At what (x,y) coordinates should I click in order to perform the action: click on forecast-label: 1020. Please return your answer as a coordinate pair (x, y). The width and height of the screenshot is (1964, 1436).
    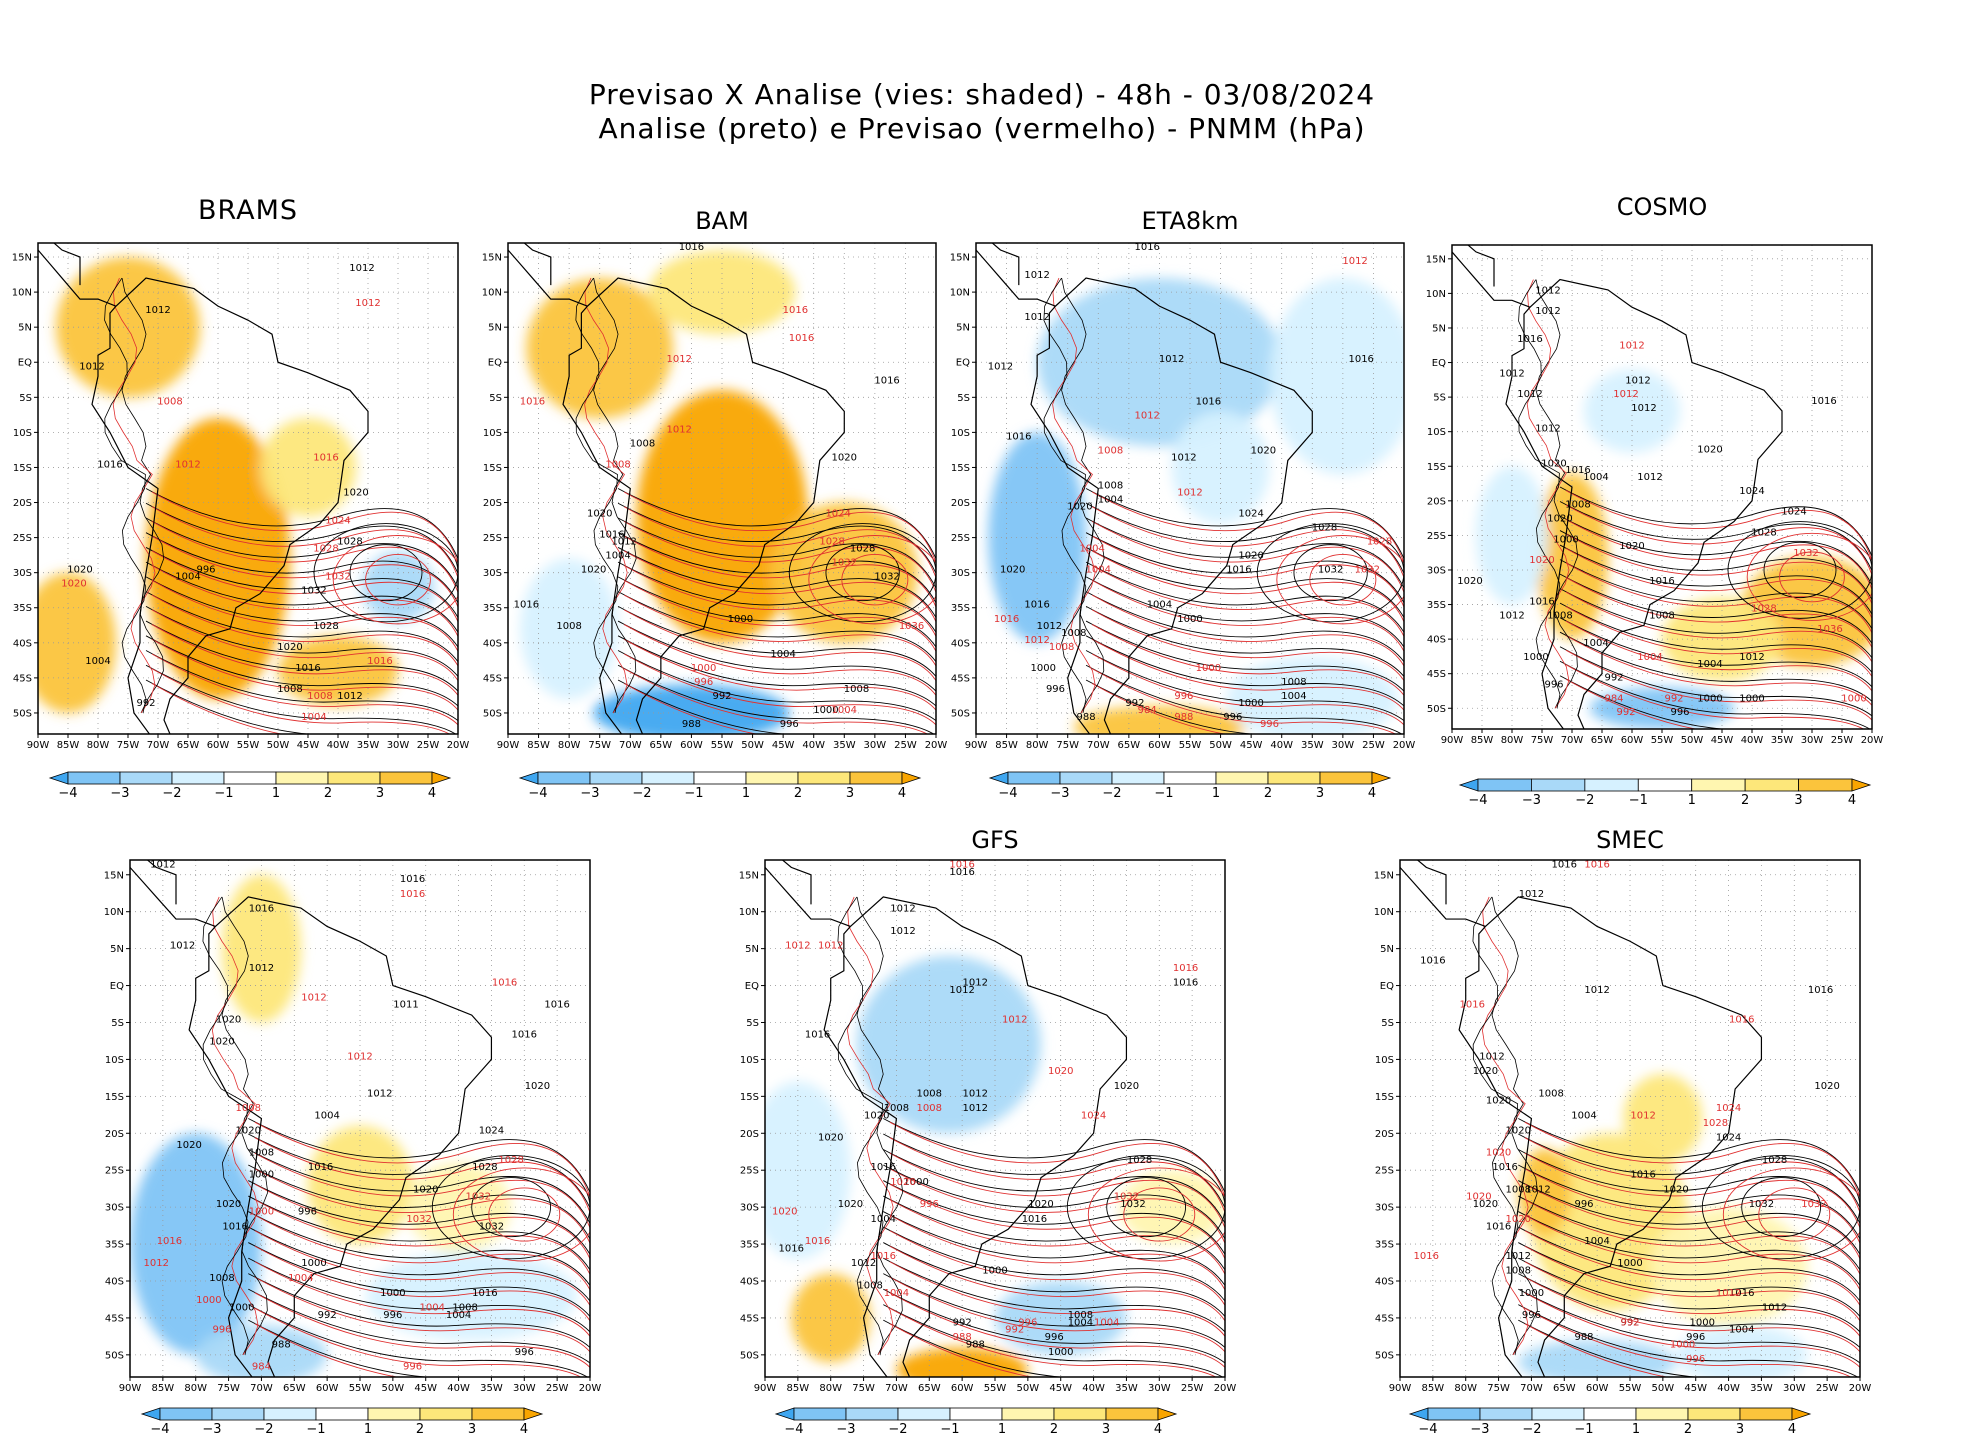
    Looking at the image, I should click on (902, 1182).